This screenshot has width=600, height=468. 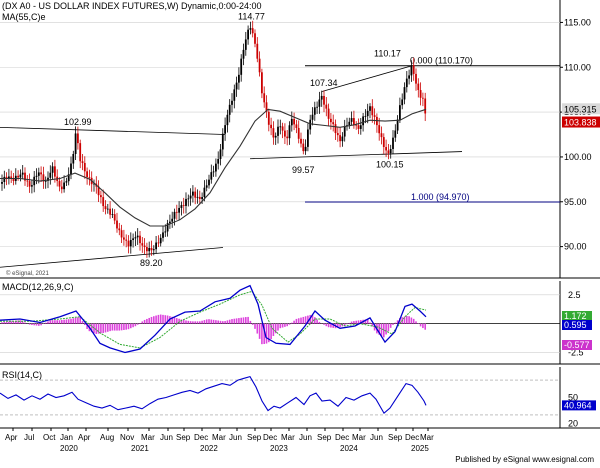 I want to click on fib-level-label: 1.000 (94.970), so click(x=440, y=197).